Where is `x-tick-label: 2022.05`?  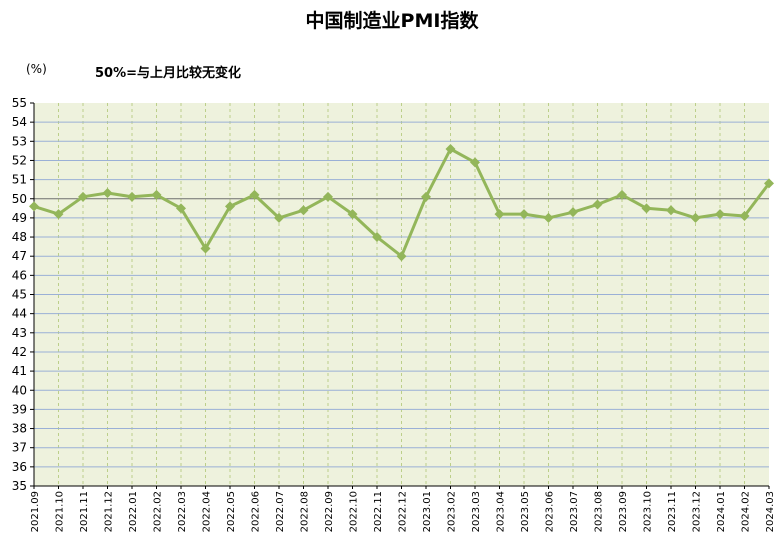
x-tick-label: 2022.05 is located at coordinates (231, 511).